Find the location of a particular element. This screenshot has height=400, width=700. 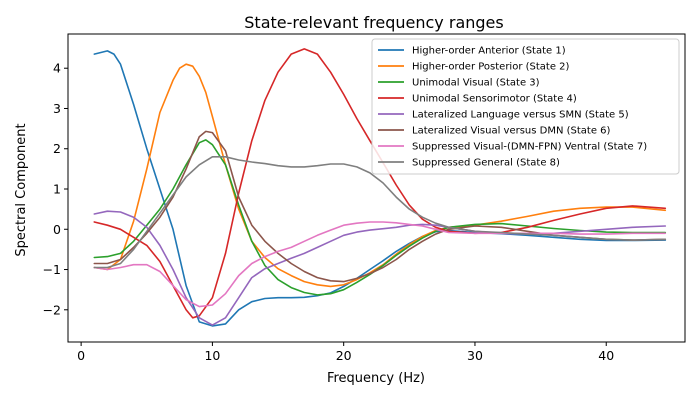

y-tick-label: −2 is located at coordinates (52, 309).